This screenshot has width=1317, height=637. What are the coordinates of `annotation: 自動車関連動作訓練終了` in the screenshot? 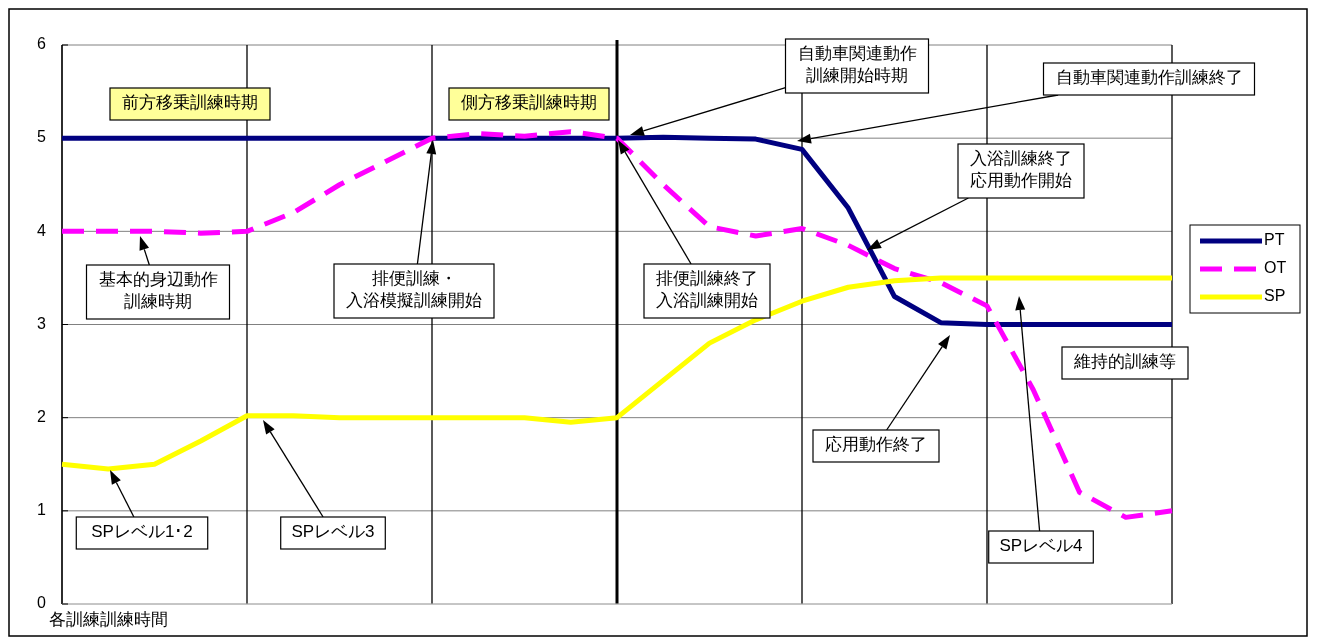 It's located at (1149, 78).